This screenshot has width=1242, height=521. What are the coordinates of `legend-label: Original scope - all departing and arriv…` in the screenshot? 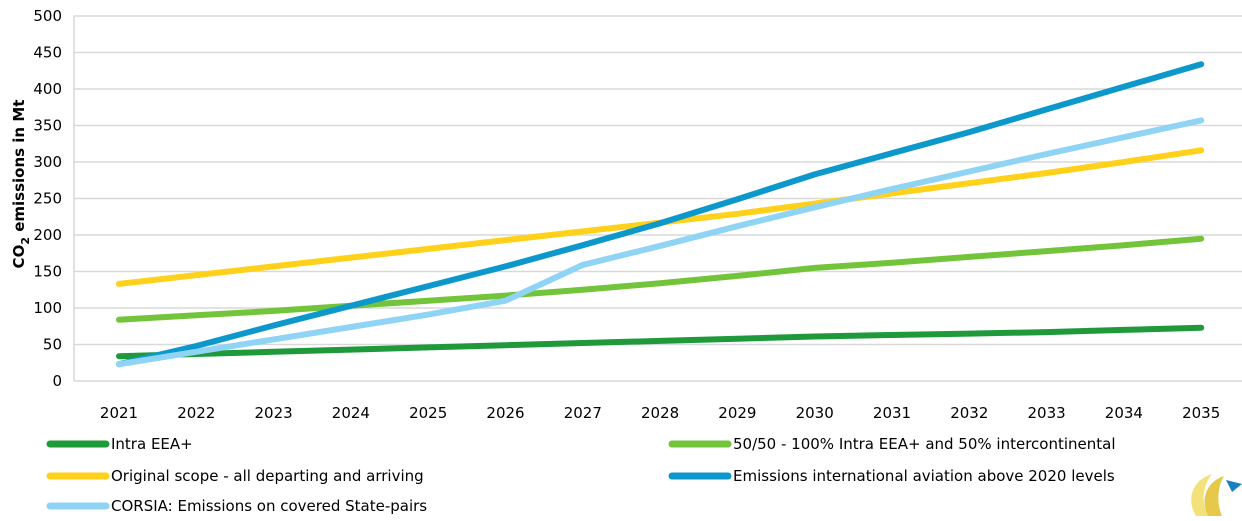 It's located at (267, 476).